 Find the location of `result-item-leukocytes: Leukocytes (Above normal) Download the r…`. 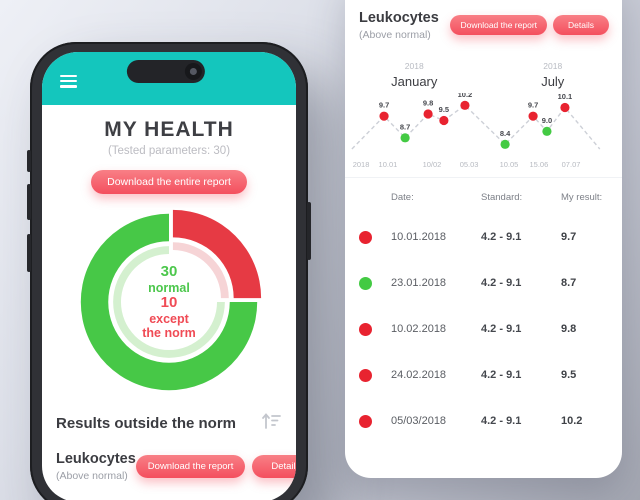

result-item-leukocytes: Leukocytes (Above normal) Download the r… is located at coordinates (169, 466).